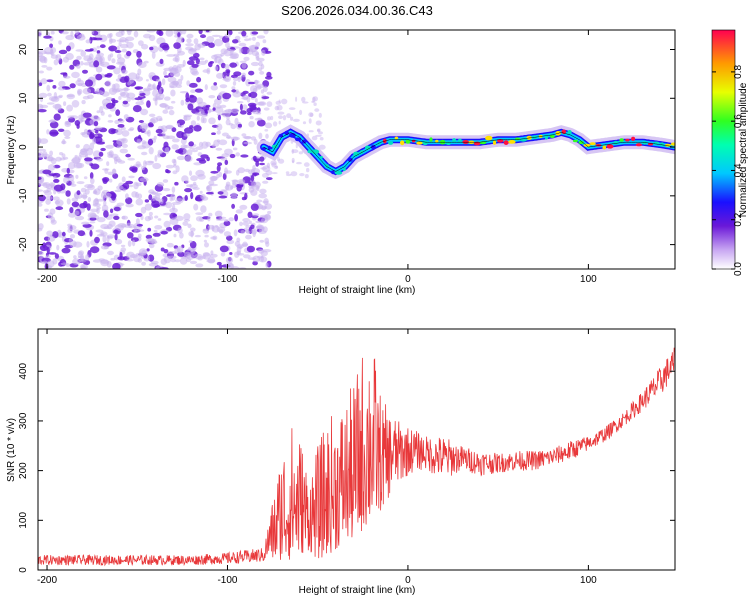 Image resolution: width=750 pixels, height=600 pixels. Describe the element at coordinates (23, 147) in the screenshot. I see `y-tick-label: 0` at that location.